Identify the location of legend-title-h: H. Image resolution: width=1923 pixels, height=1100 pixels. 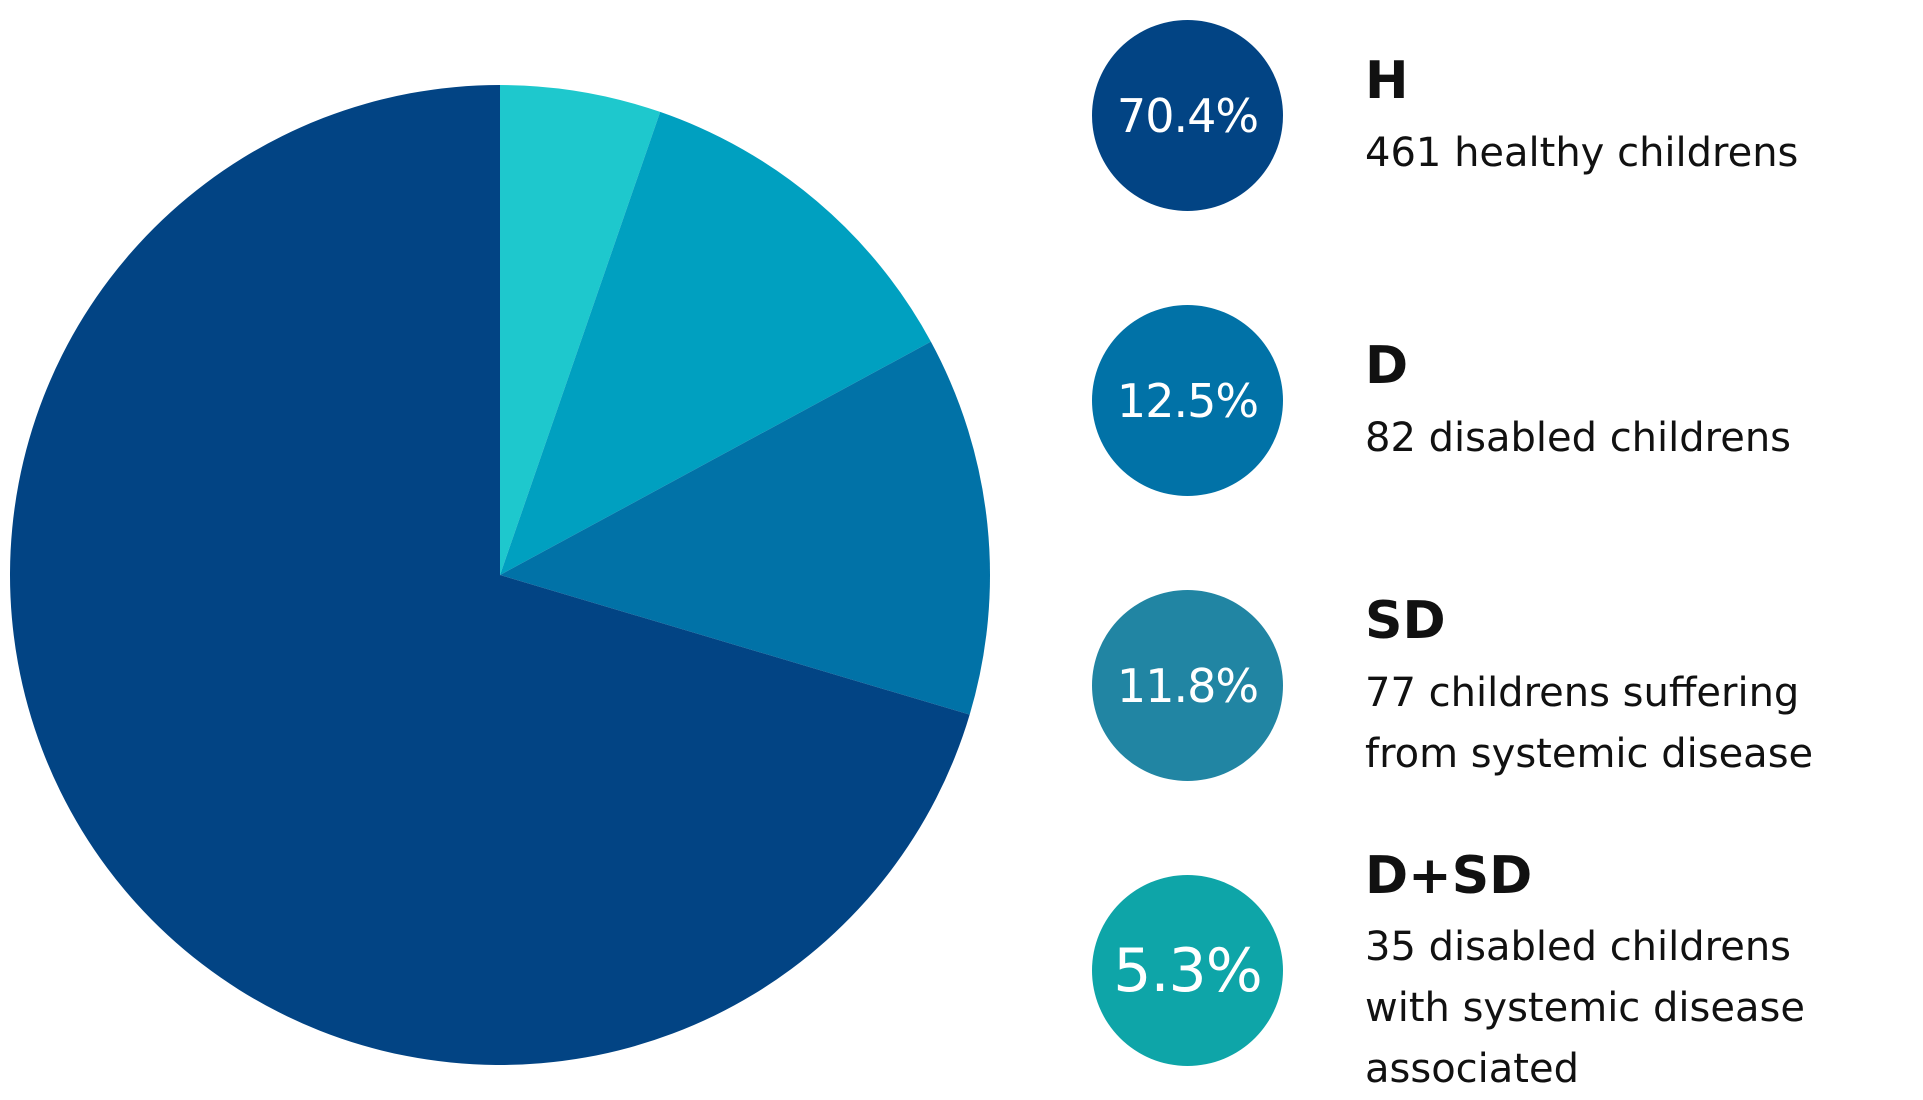
(1387, 81).